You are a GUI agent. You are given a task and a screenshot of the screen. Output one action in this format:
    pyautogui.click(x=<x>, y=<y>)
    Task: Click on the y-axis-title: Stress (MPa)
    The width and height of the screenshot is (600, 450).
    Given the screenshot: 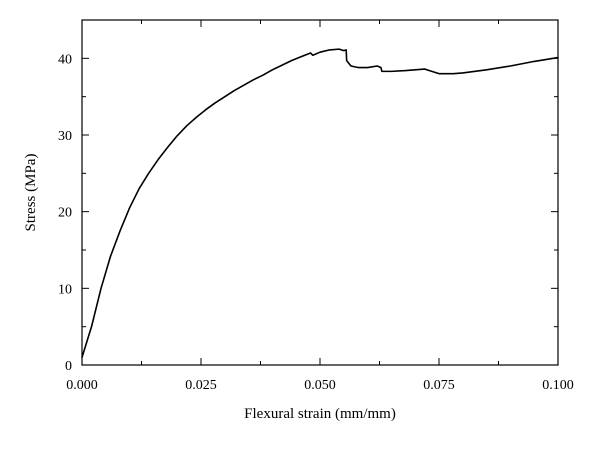 What is the action you would take?
    pyautogui.click(x=31, y=193)
    